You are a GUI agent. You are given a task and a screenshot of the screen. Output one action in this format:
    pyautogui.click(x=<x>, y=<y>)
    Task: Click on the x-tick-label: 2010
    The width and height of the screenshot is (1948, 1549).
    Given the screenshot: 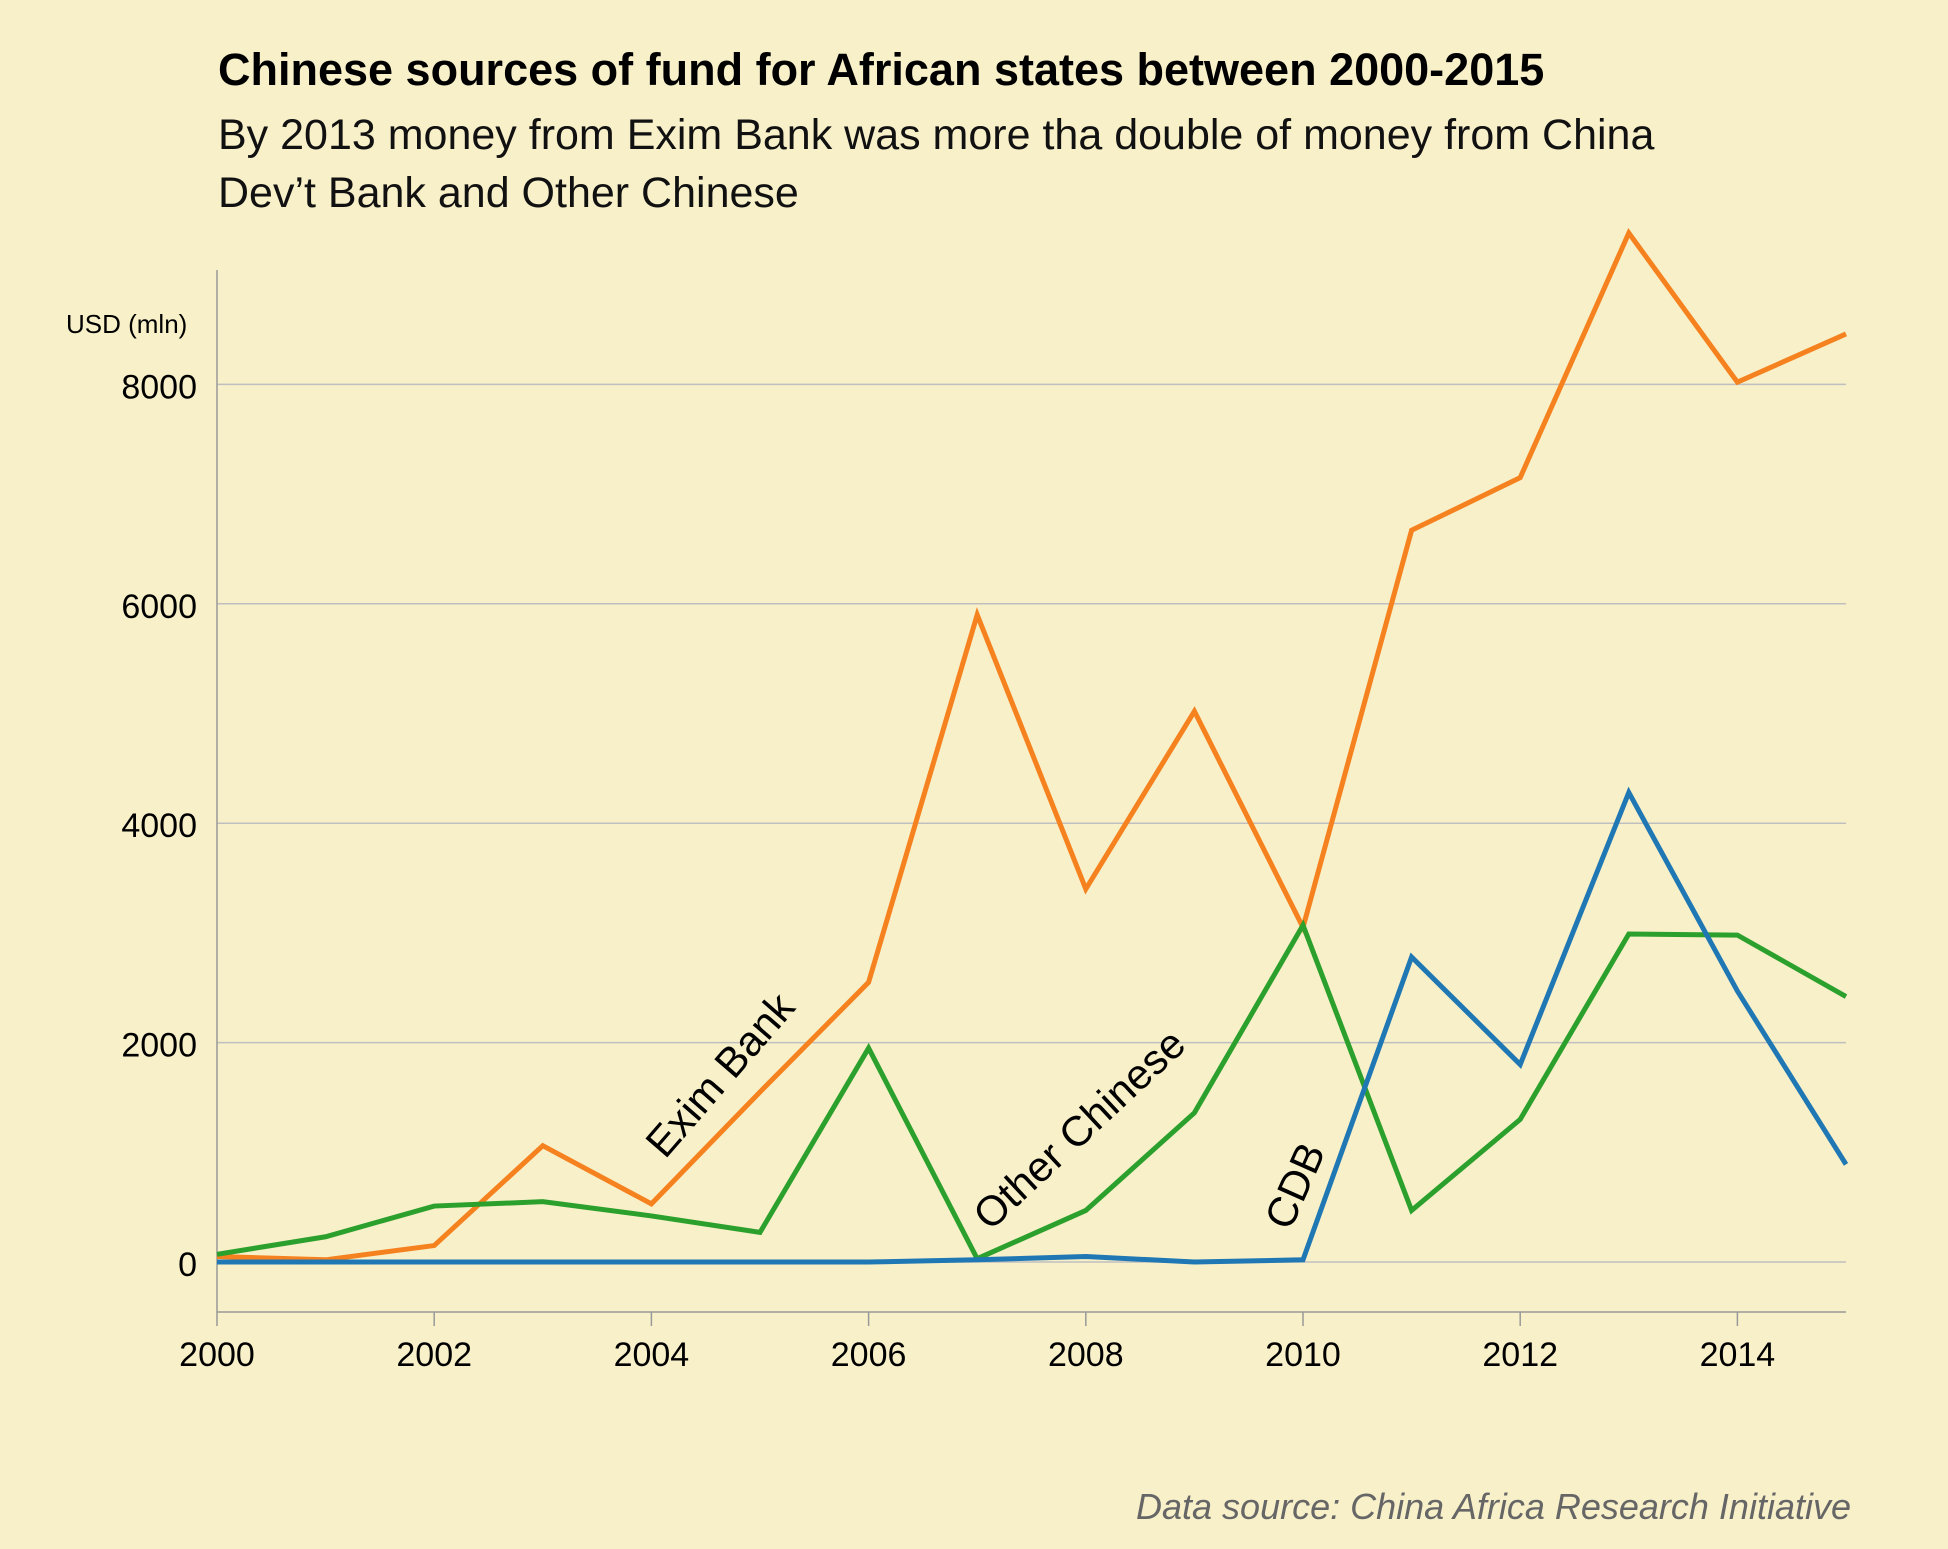 What is the action you would take?
    pyautogui.click(x=1303, y=1355)
    